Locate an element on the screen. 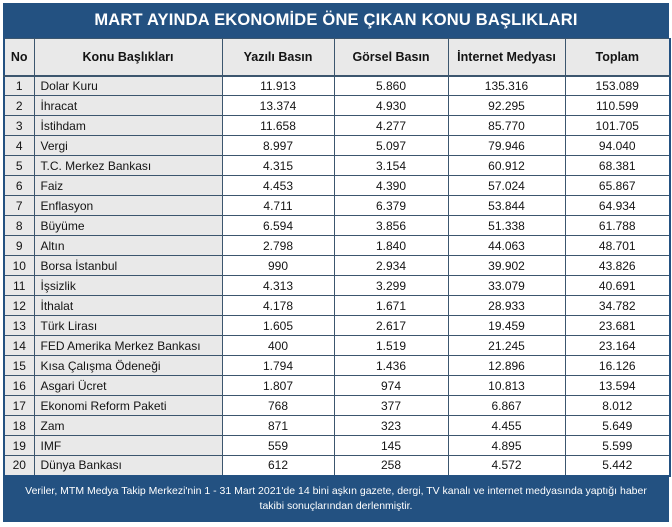  row-print-media: 768 is located at coordinates (278, 405).